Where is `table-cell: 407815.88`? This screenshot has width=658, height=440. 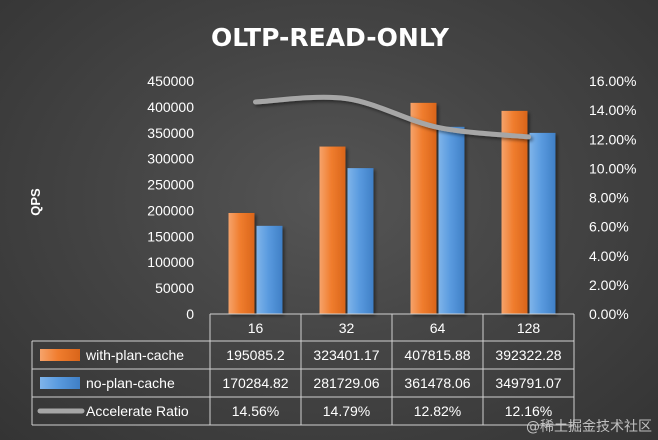
table-cell: 407815.88 is located at coordinates (437, 355).